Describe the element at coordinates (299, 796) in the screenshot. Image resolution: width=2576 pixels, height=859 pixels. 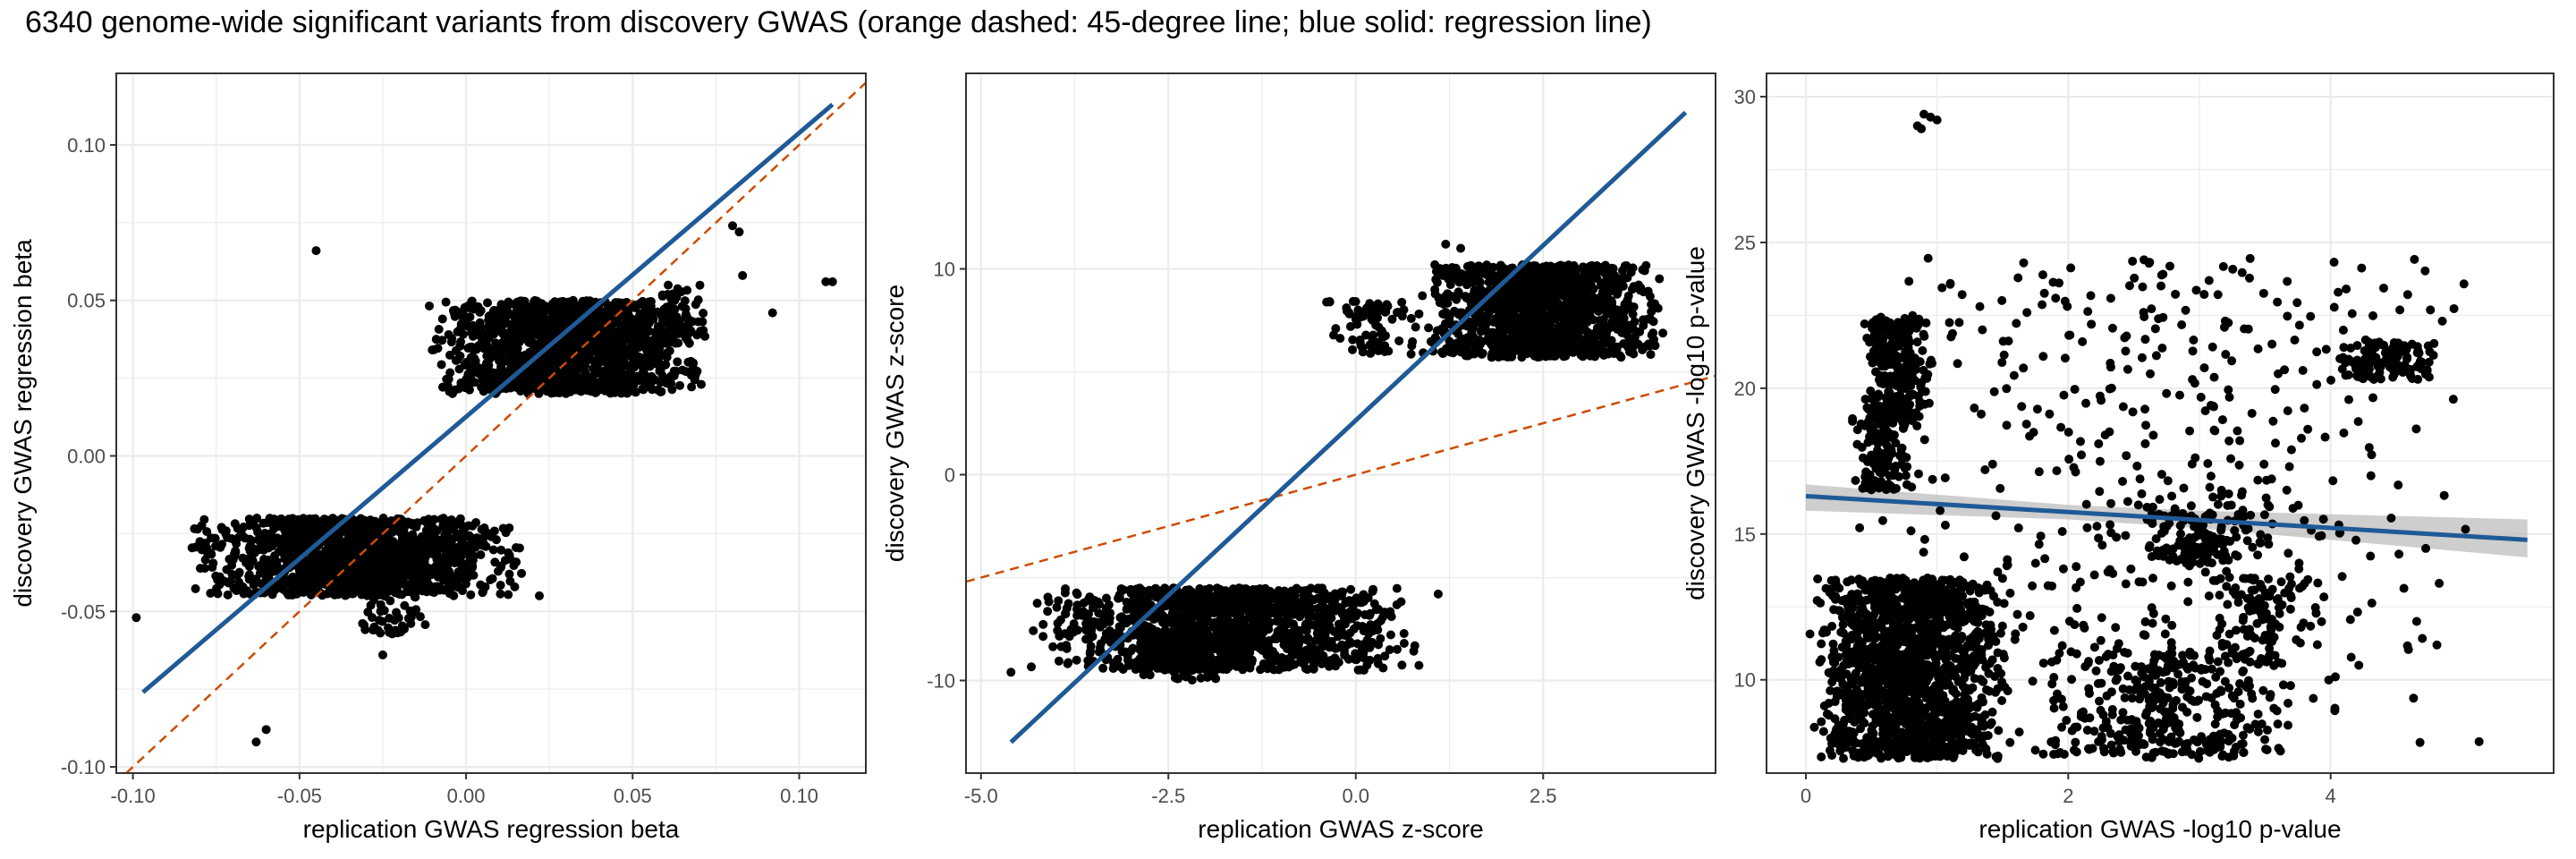
I see `x-tick-label: -0.05` at that location.